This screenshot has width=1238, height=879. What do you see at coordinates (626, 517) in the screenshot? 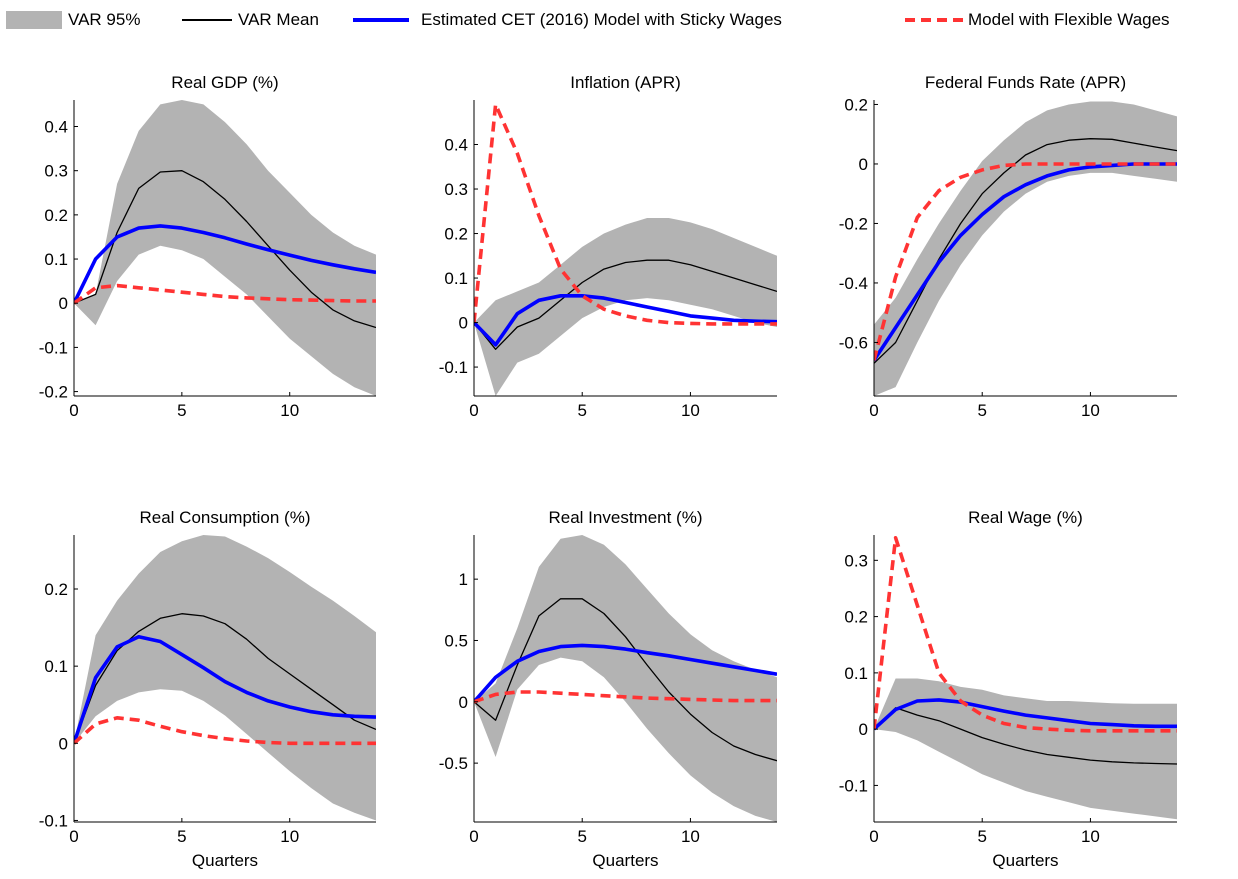
I see `panel-title: Real Investment (%)` at bounding box center [626, 517].